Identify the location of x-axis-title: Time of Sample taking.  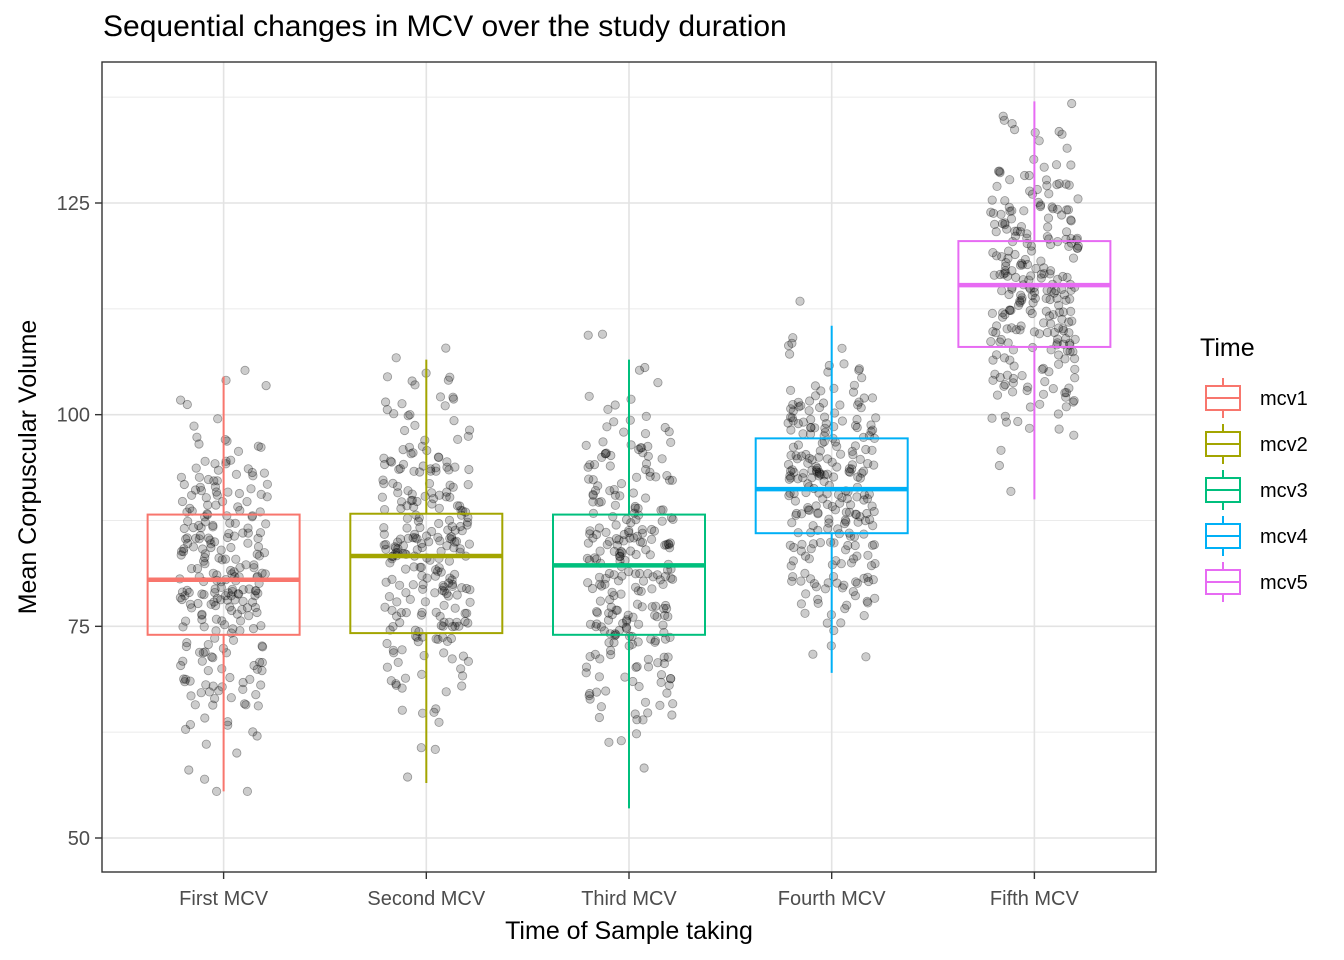
(629, 931).